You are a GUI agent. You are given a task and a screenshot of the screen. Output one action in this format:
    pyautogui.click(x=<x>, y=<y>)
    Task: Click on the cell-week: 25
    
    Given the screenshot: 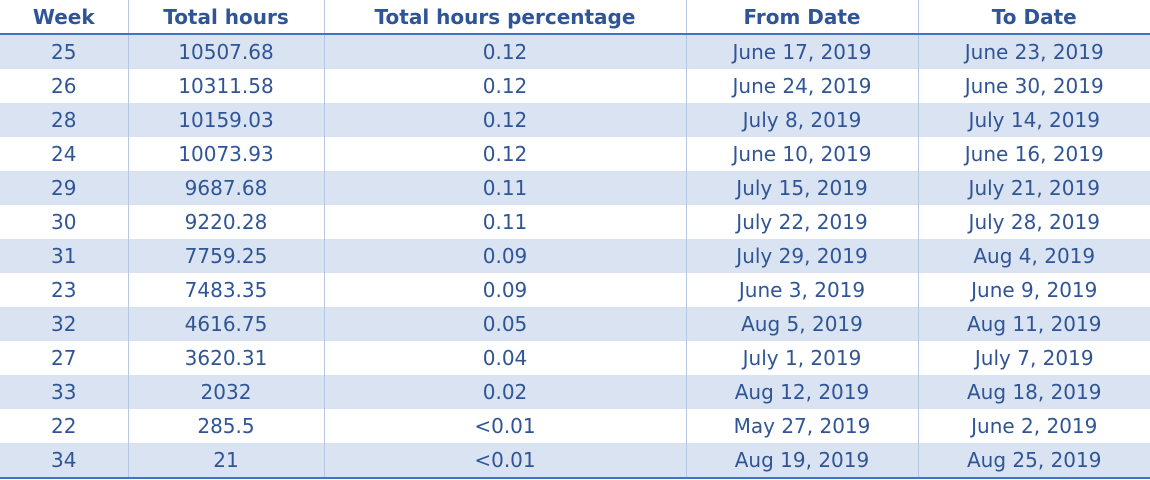 What is the action you would take?
    pyautogui.click(x=64, y=51)
    